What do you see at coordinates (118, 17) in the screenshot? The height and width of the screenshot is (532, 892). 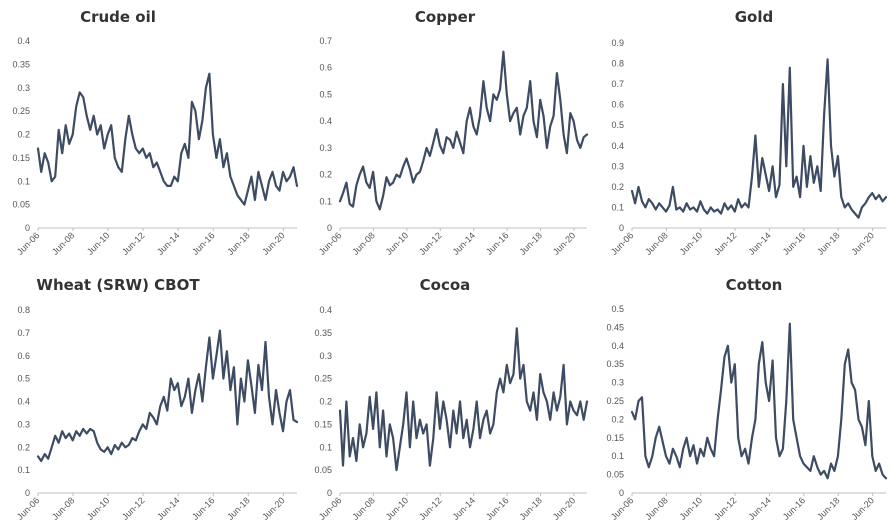 I see `chart-title: Crude oil` at bounding box center [118, 17].